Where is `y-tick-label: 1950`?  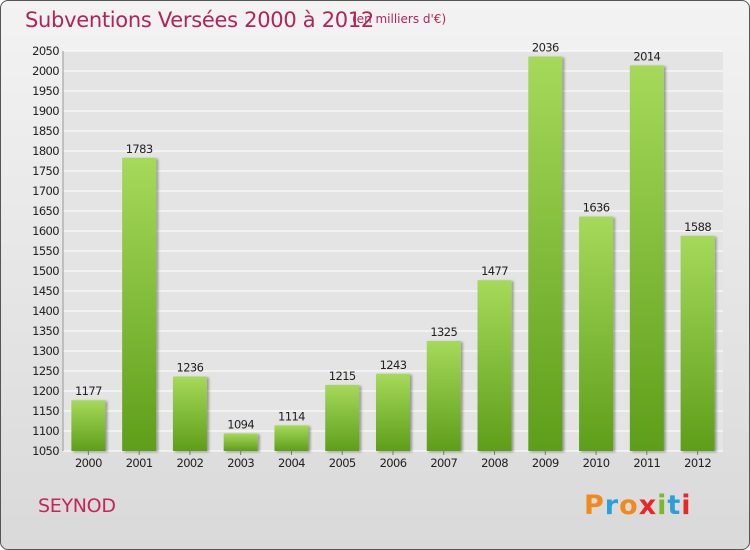 y-tick-label: 1950 is located at coordinates (45, 91).